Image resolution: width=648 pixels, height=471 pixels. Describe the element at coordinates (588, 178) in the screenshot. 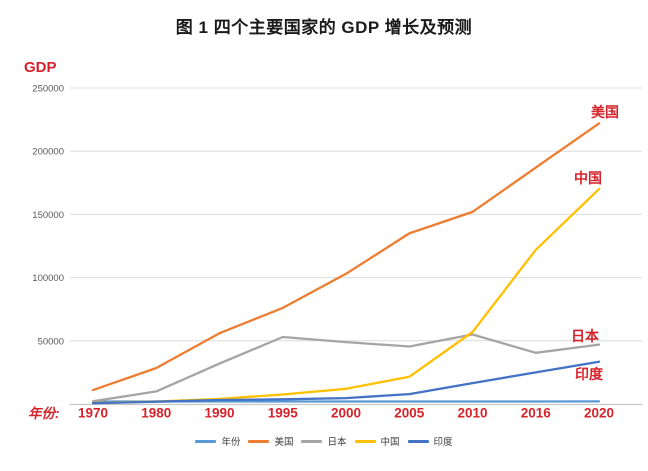

I see `series-annotation-china: 中国` at that location.